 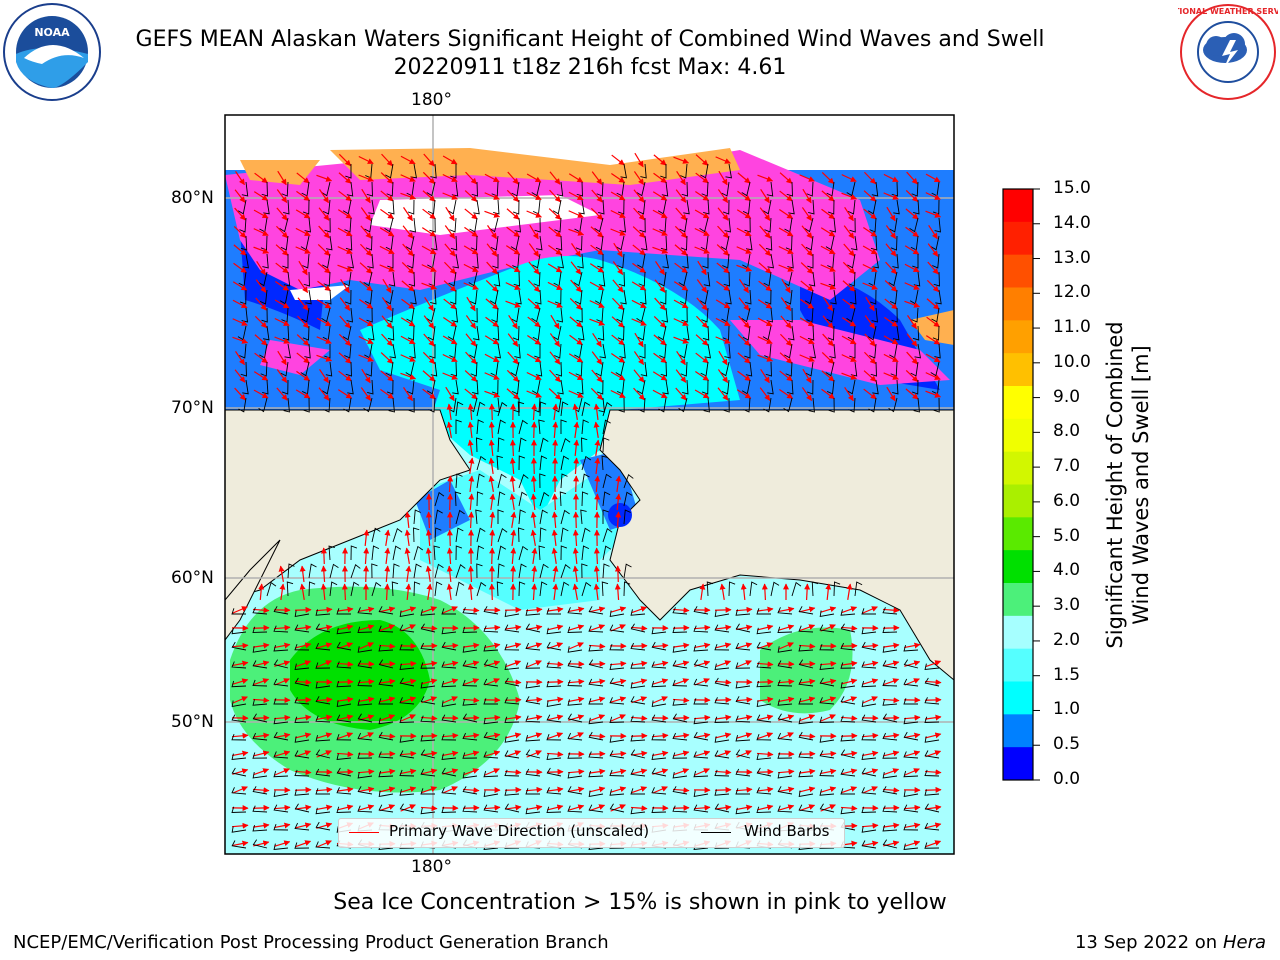 What do you see at coordinates (1018, 600) in the screenshot?
I see `colorbar-segment` at bounding box center [1018, 600].